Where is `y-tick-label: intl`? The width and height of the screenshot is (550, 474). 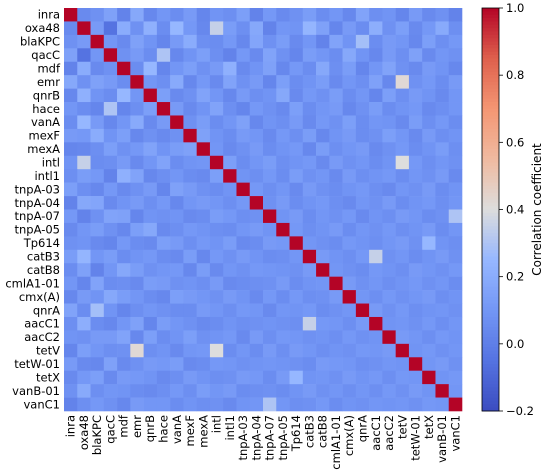 y-tick-label: intl is located at coordinates (51, 162).